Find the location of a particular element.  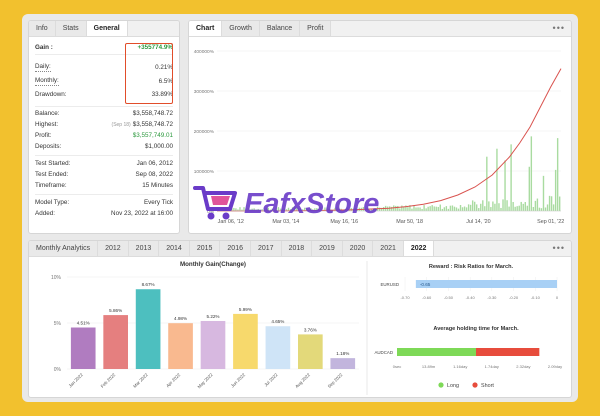

test-started-row: Test Started: Jan 06, 2012 is located at coordinates (104, 164).